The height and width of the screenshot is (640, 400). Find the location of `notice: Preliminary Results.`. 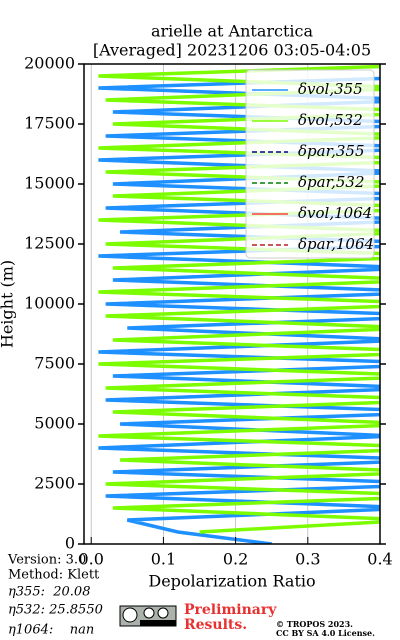

notice: Preliminary Results. is located at coordinates (230, 617).